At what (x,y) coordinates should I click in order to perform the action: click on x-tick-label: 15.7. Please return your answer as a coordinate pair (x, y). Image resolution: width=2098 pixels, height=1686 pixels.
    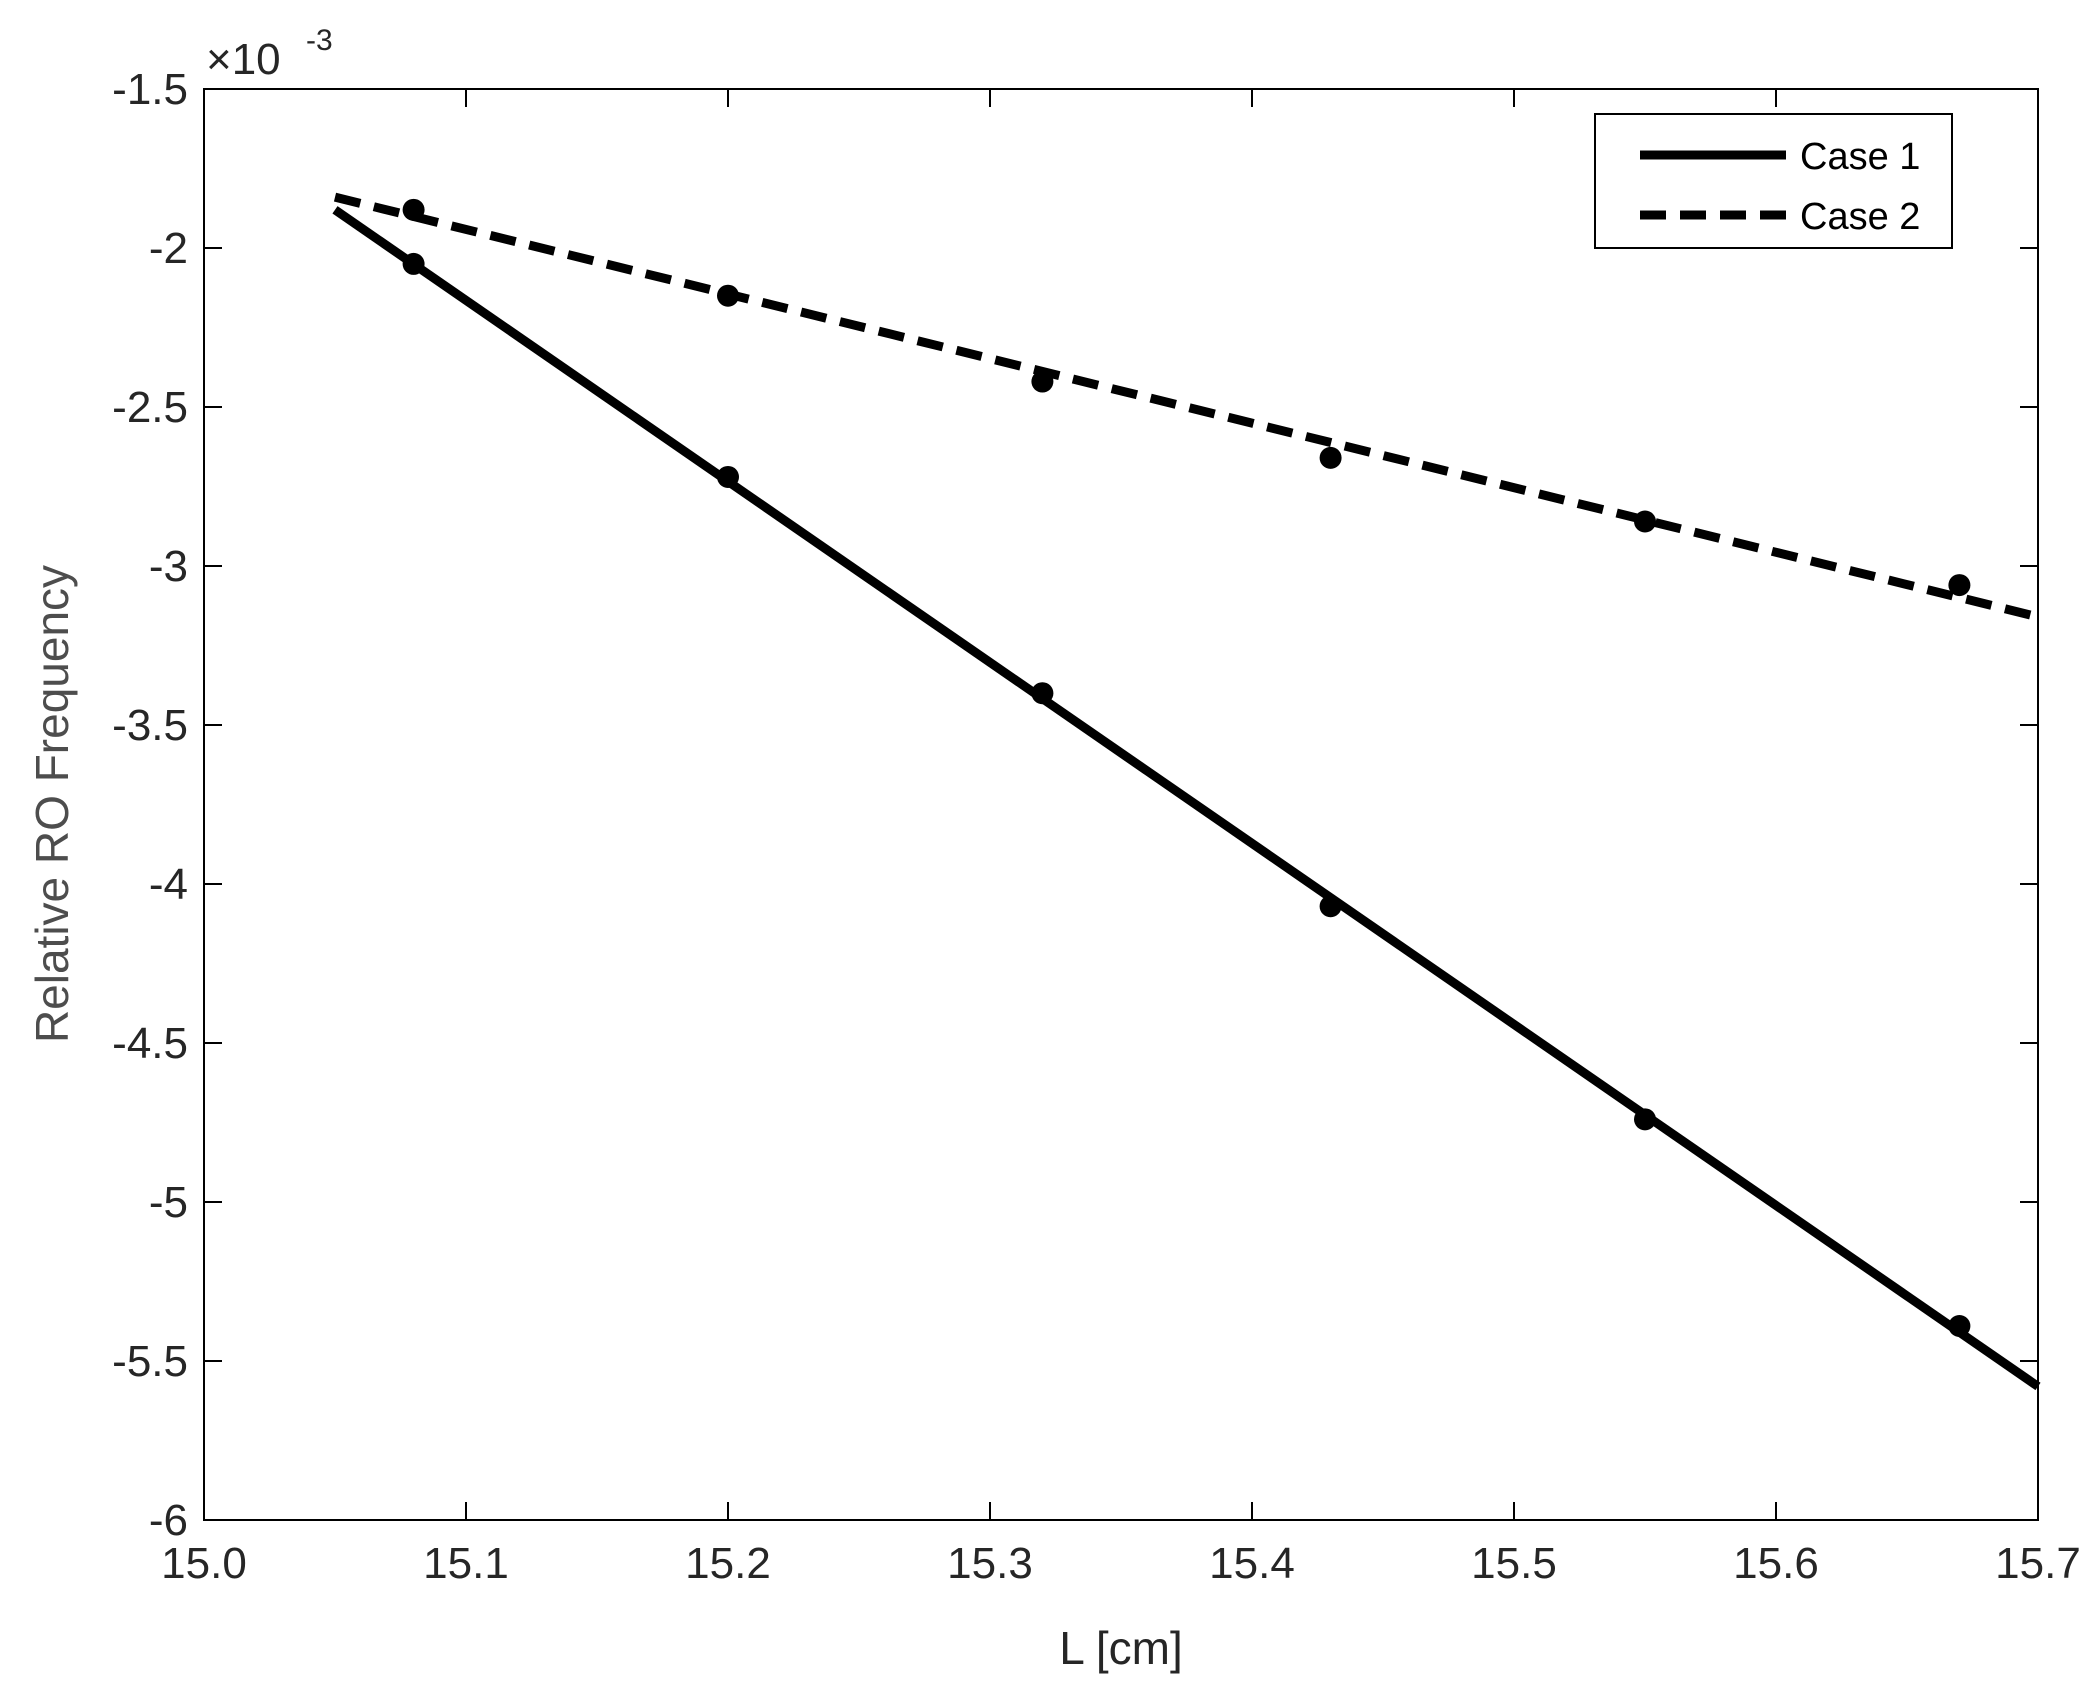
    Looking at the image, I should click on (2038, 1563).